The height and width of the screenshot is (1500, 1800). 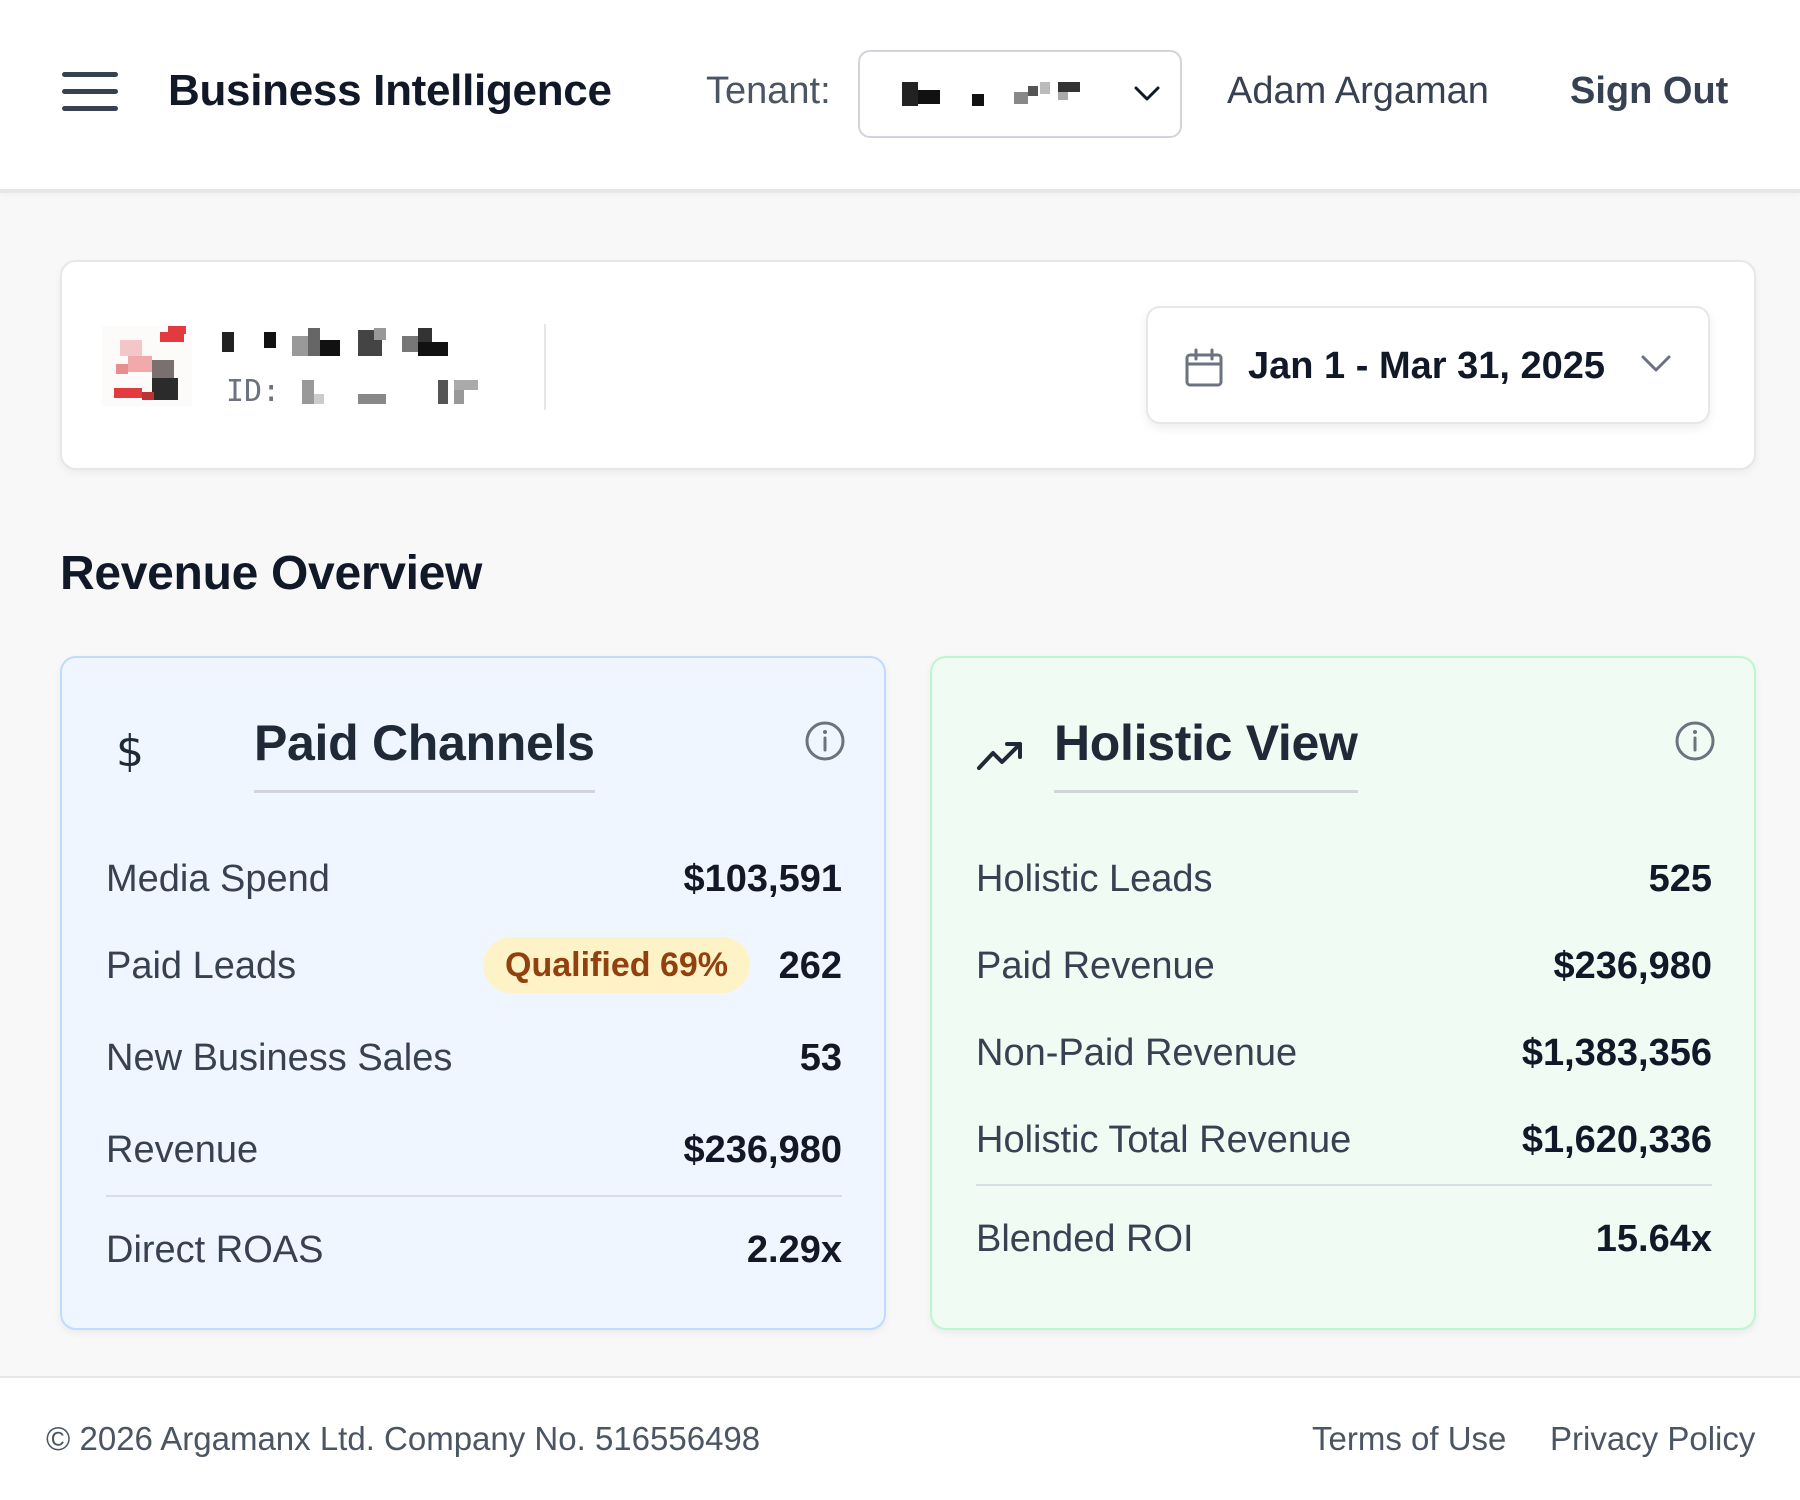 What do you see at coordinates (908, 365) in the screenshot?
I see `client-card: ID: Jan 1 - Mar 31, 2025` at bounding box center [908, 365].